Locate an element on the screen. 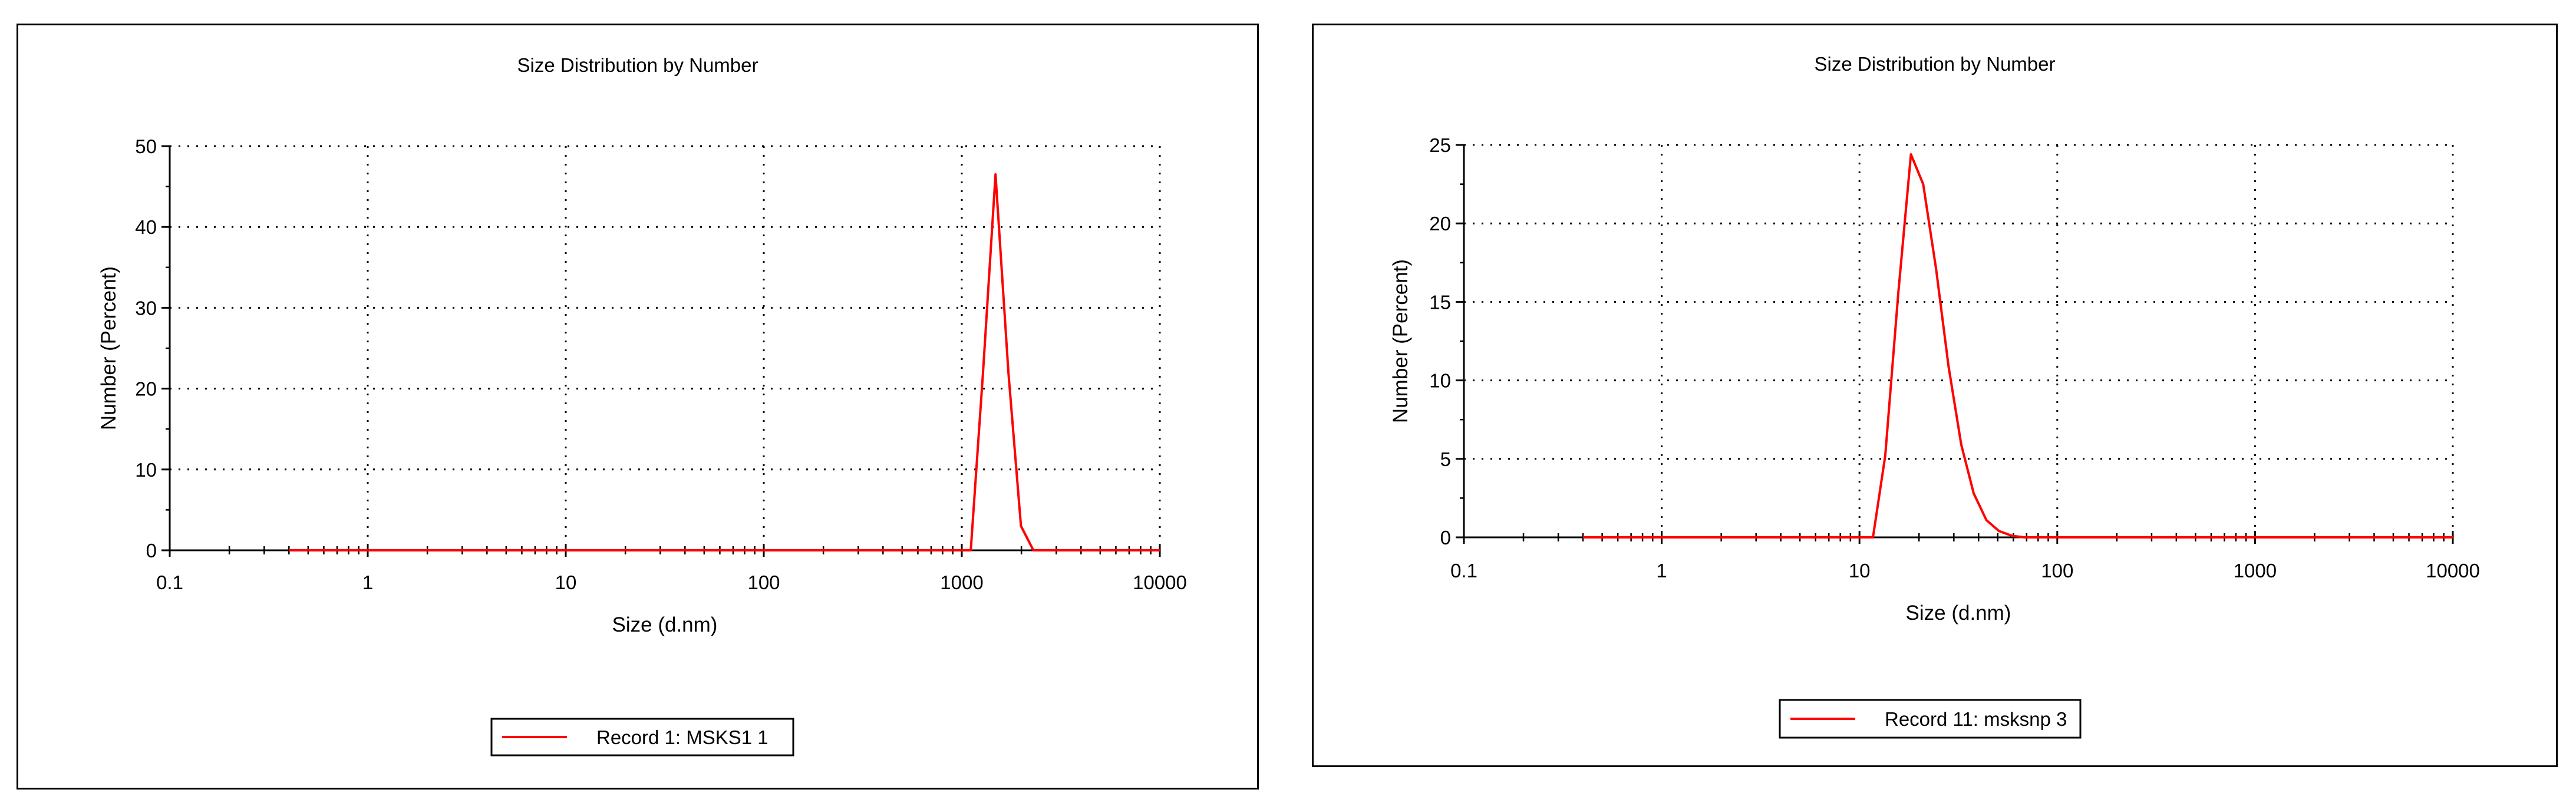 The image size is (2576, 806). legend-label: Record 1: MSKS1 1 is located at coordinates (682, 737).